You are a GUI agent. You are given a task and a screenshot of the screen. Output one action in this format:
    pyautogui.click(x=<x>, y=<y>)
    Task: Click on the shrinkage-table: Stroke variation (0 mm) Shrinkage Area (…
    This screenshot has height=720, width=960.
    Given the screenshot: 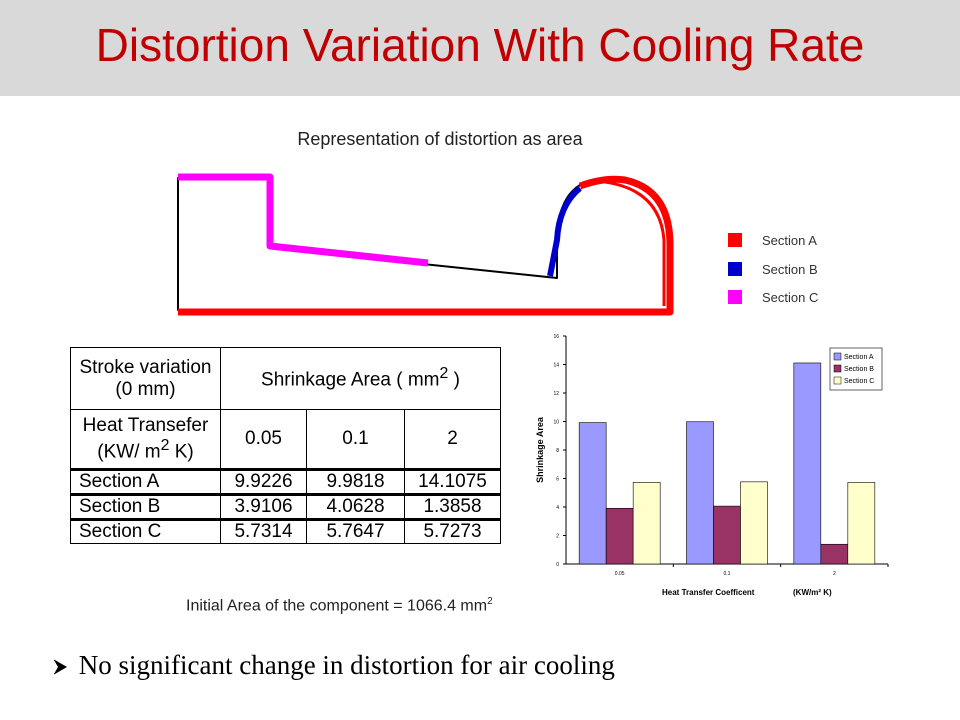 What is the action you would take?
    pyautogui.click(x=285, y=445)
    